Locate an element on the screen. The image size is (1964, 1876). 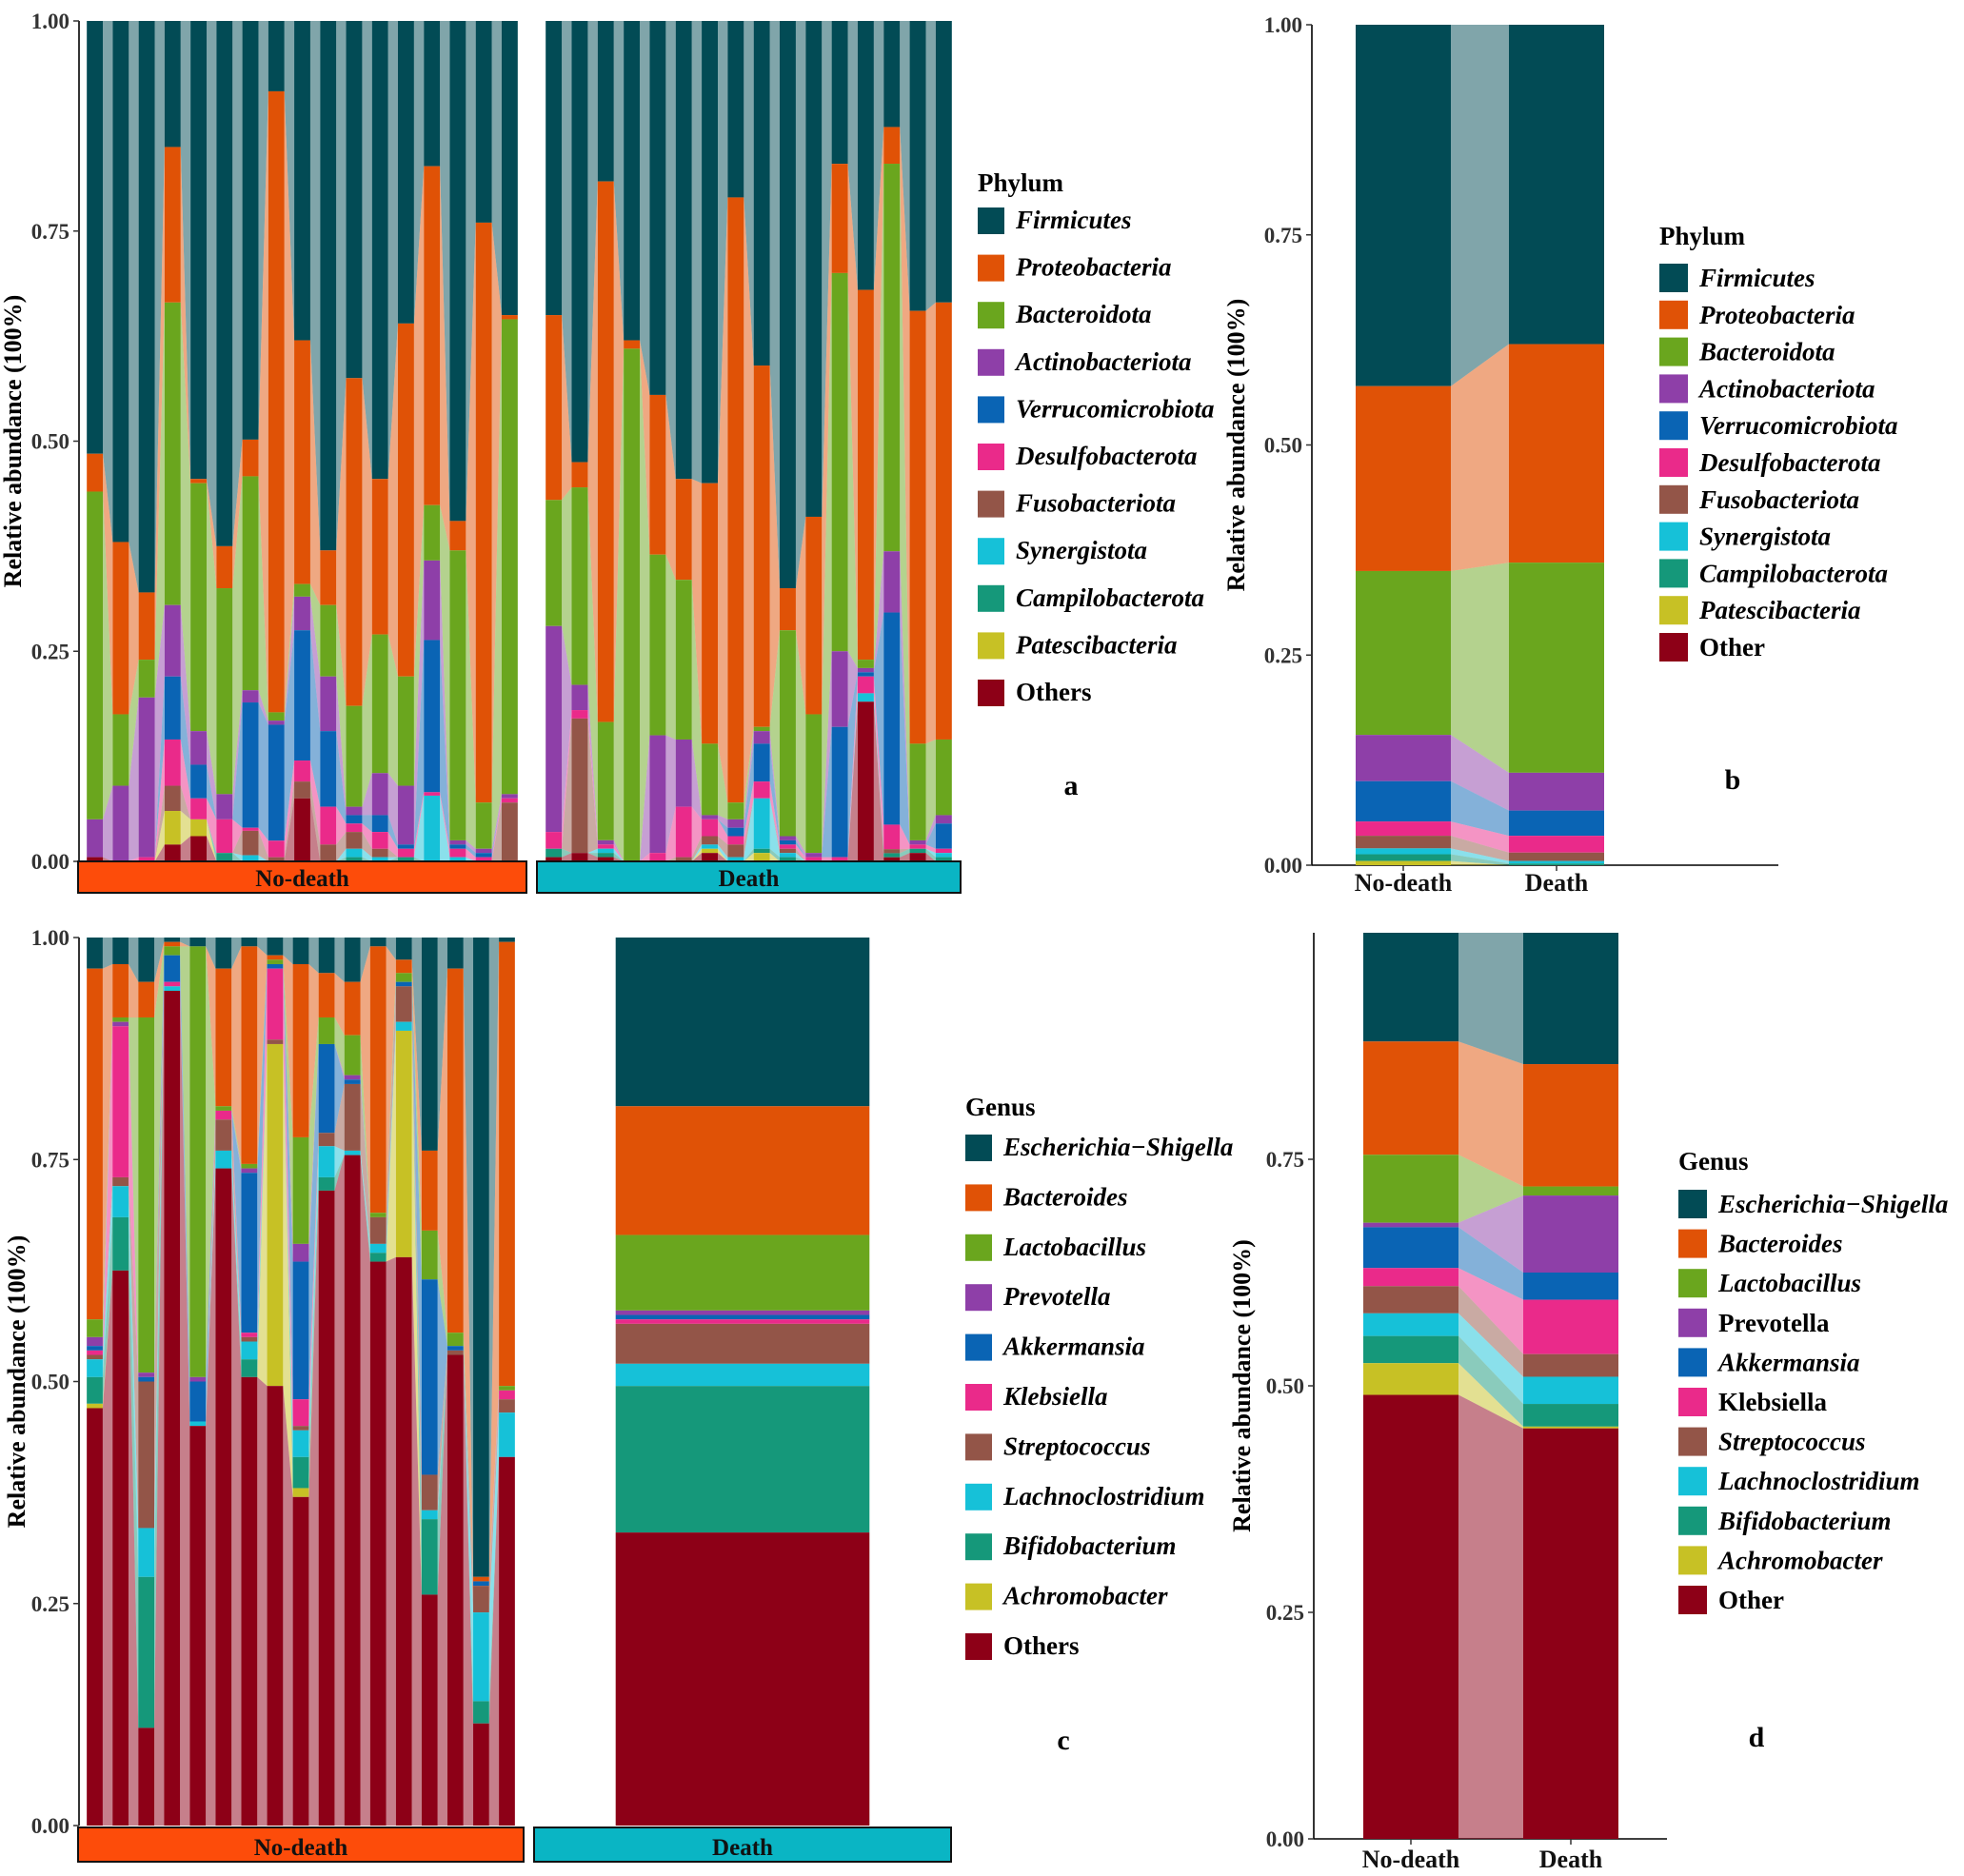
x-category-label: No-death is located at coordinates (1411, 1859).